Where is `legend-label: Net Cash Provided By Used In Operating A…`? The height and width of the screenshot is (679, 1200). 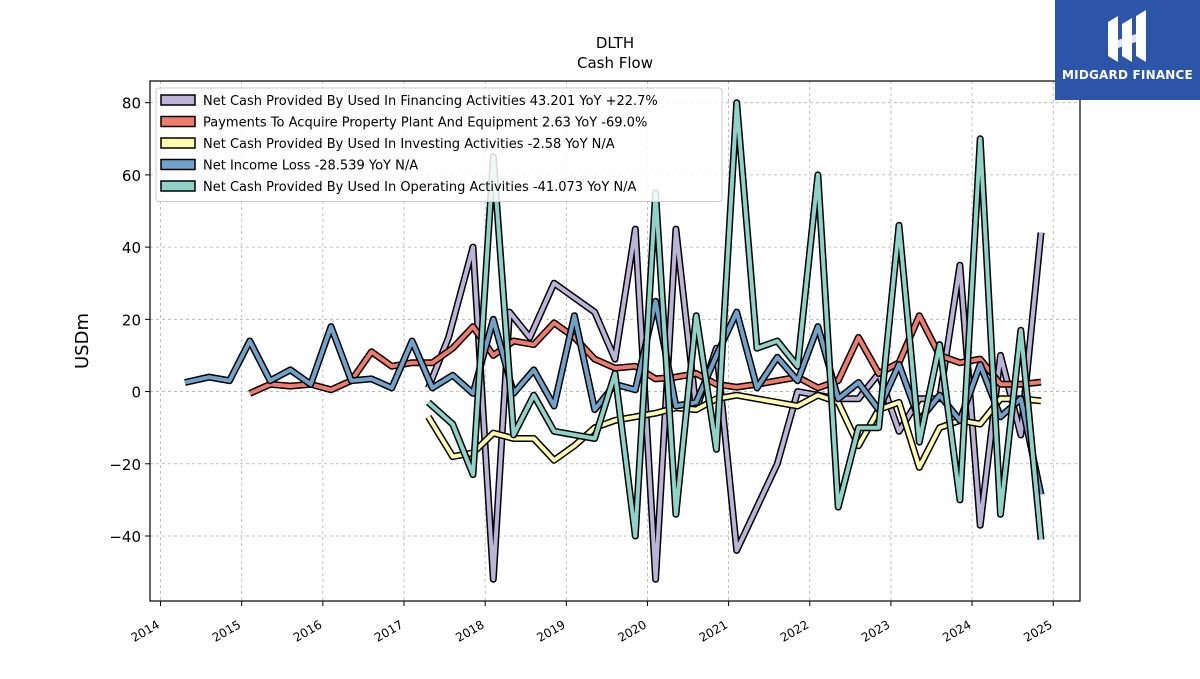
legend-label: Net Cash Provided By Used In Operating A… is located at coordinates (420, 187).